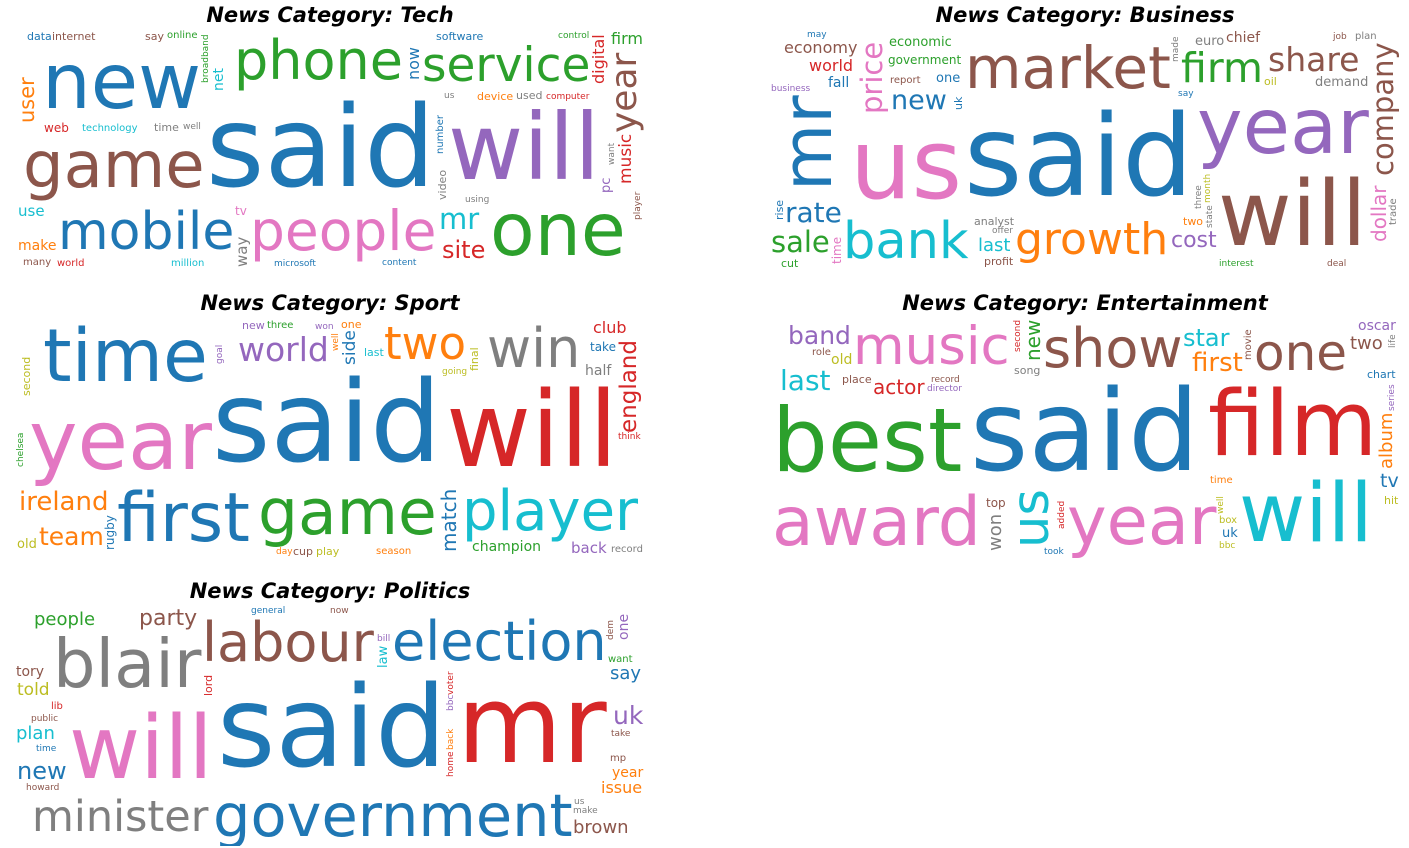 This screenshot has width=1409, height=848. Describe the element at coordinates (601, 827) in the screenshot. I see `cloud-word: brown` at that location.